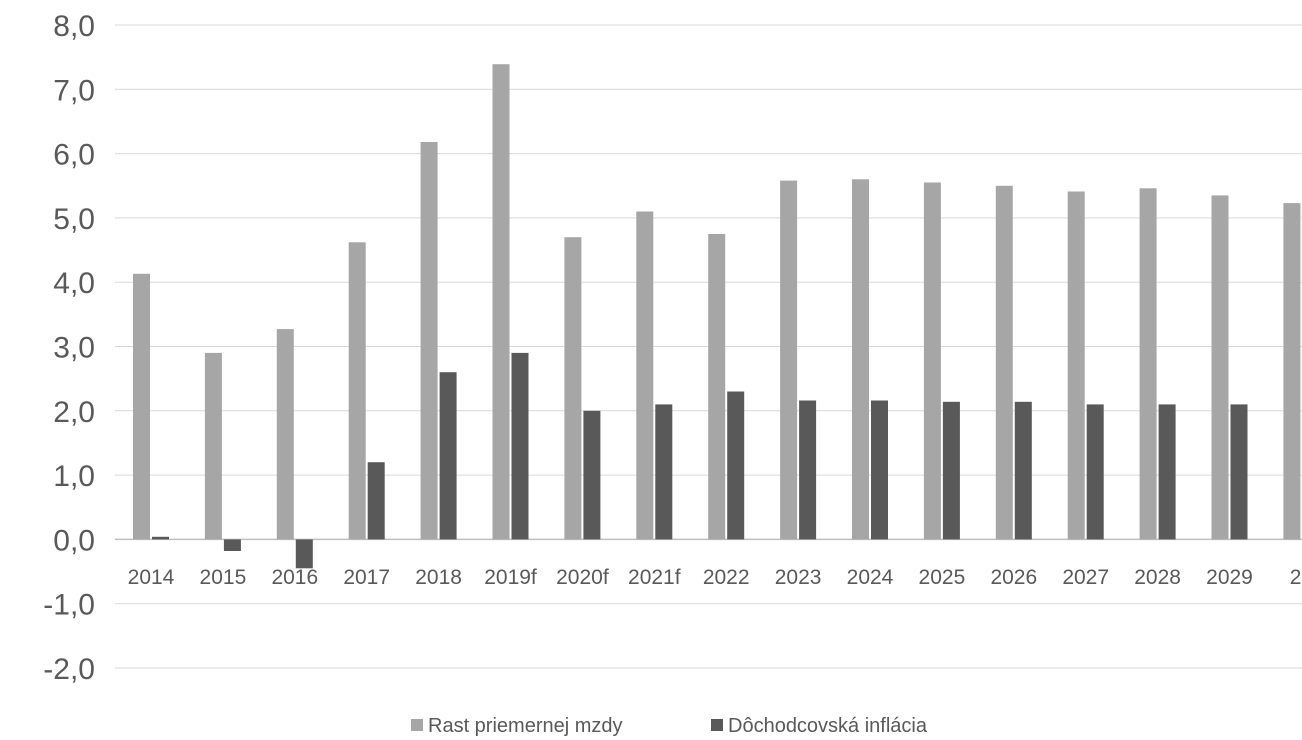 This screenshot has width=1302, height=740. I want to click on x-tick-label: 2022, so click(726, 577).